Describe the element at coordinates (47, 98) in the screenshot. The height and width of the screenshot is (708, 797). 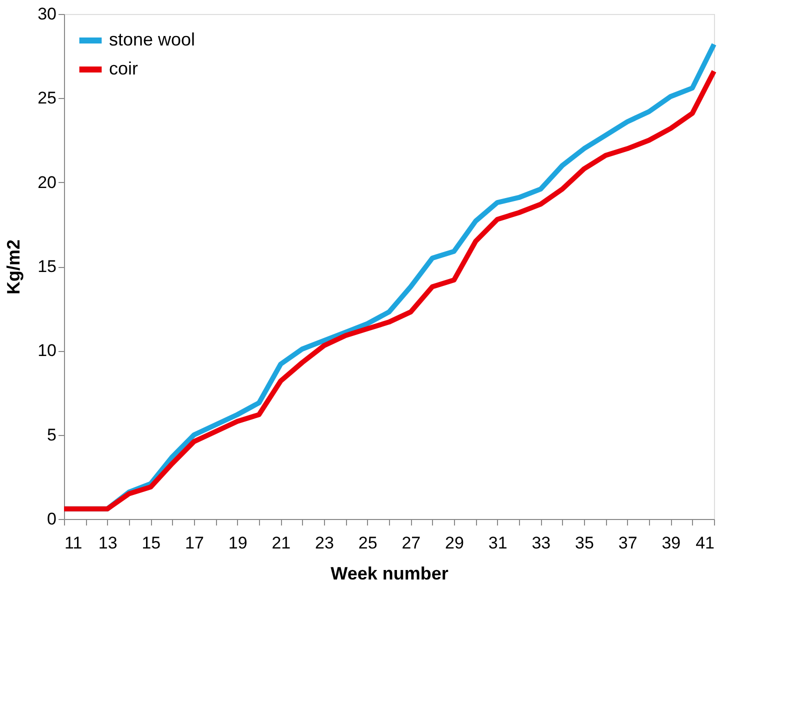
I see `y-tick-label: 25` at that location.